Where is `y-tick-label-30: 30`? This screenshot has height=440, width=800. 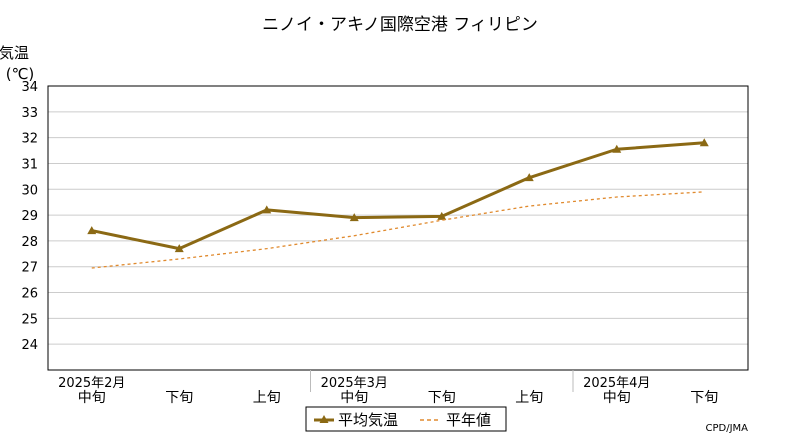
y-tick-label-30: 30 is located at coordinates (29, 190).